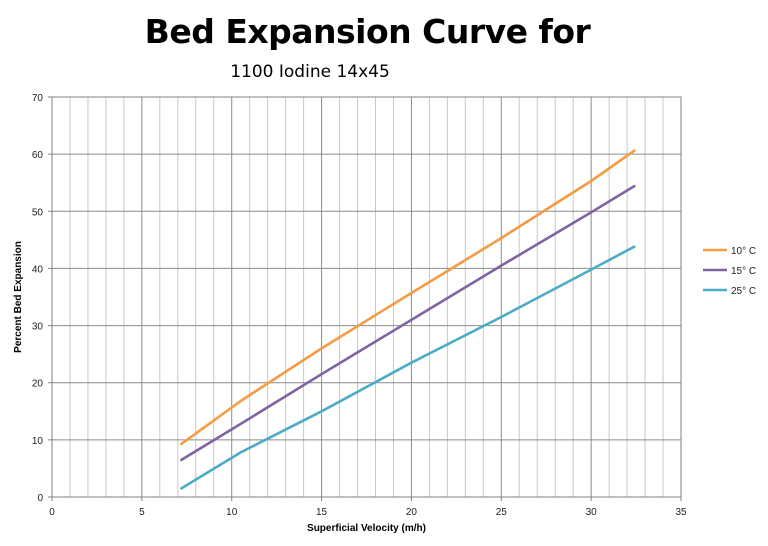 The height and width of the screenshot is (546, 768). I want to click on x-tick-label: 20, so click(412, 512).